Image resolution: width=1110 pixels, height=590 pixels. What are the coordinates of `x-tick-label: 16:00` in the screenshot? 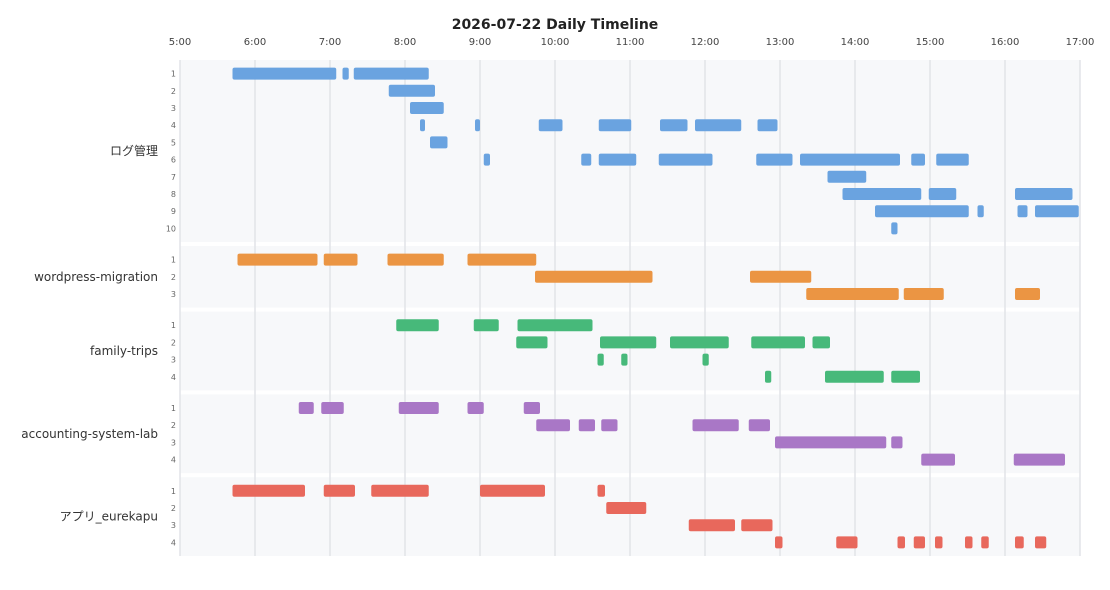 It's located at (1005, 42).